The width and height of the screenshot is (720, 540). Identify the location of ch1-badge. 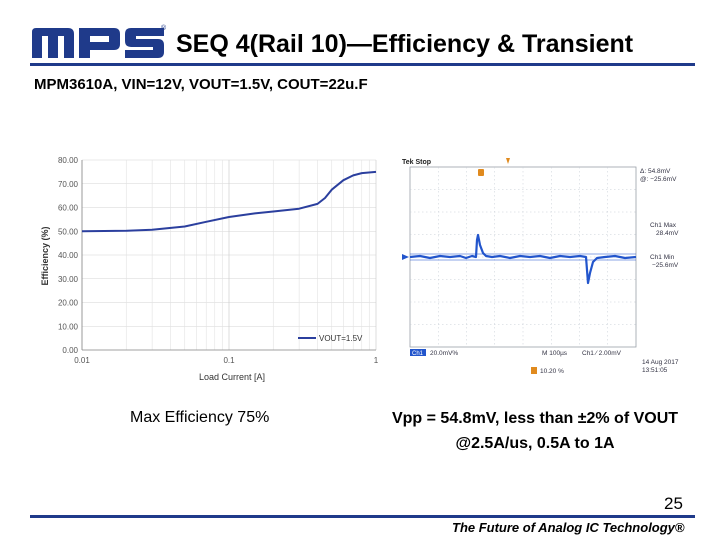
(418, 352).